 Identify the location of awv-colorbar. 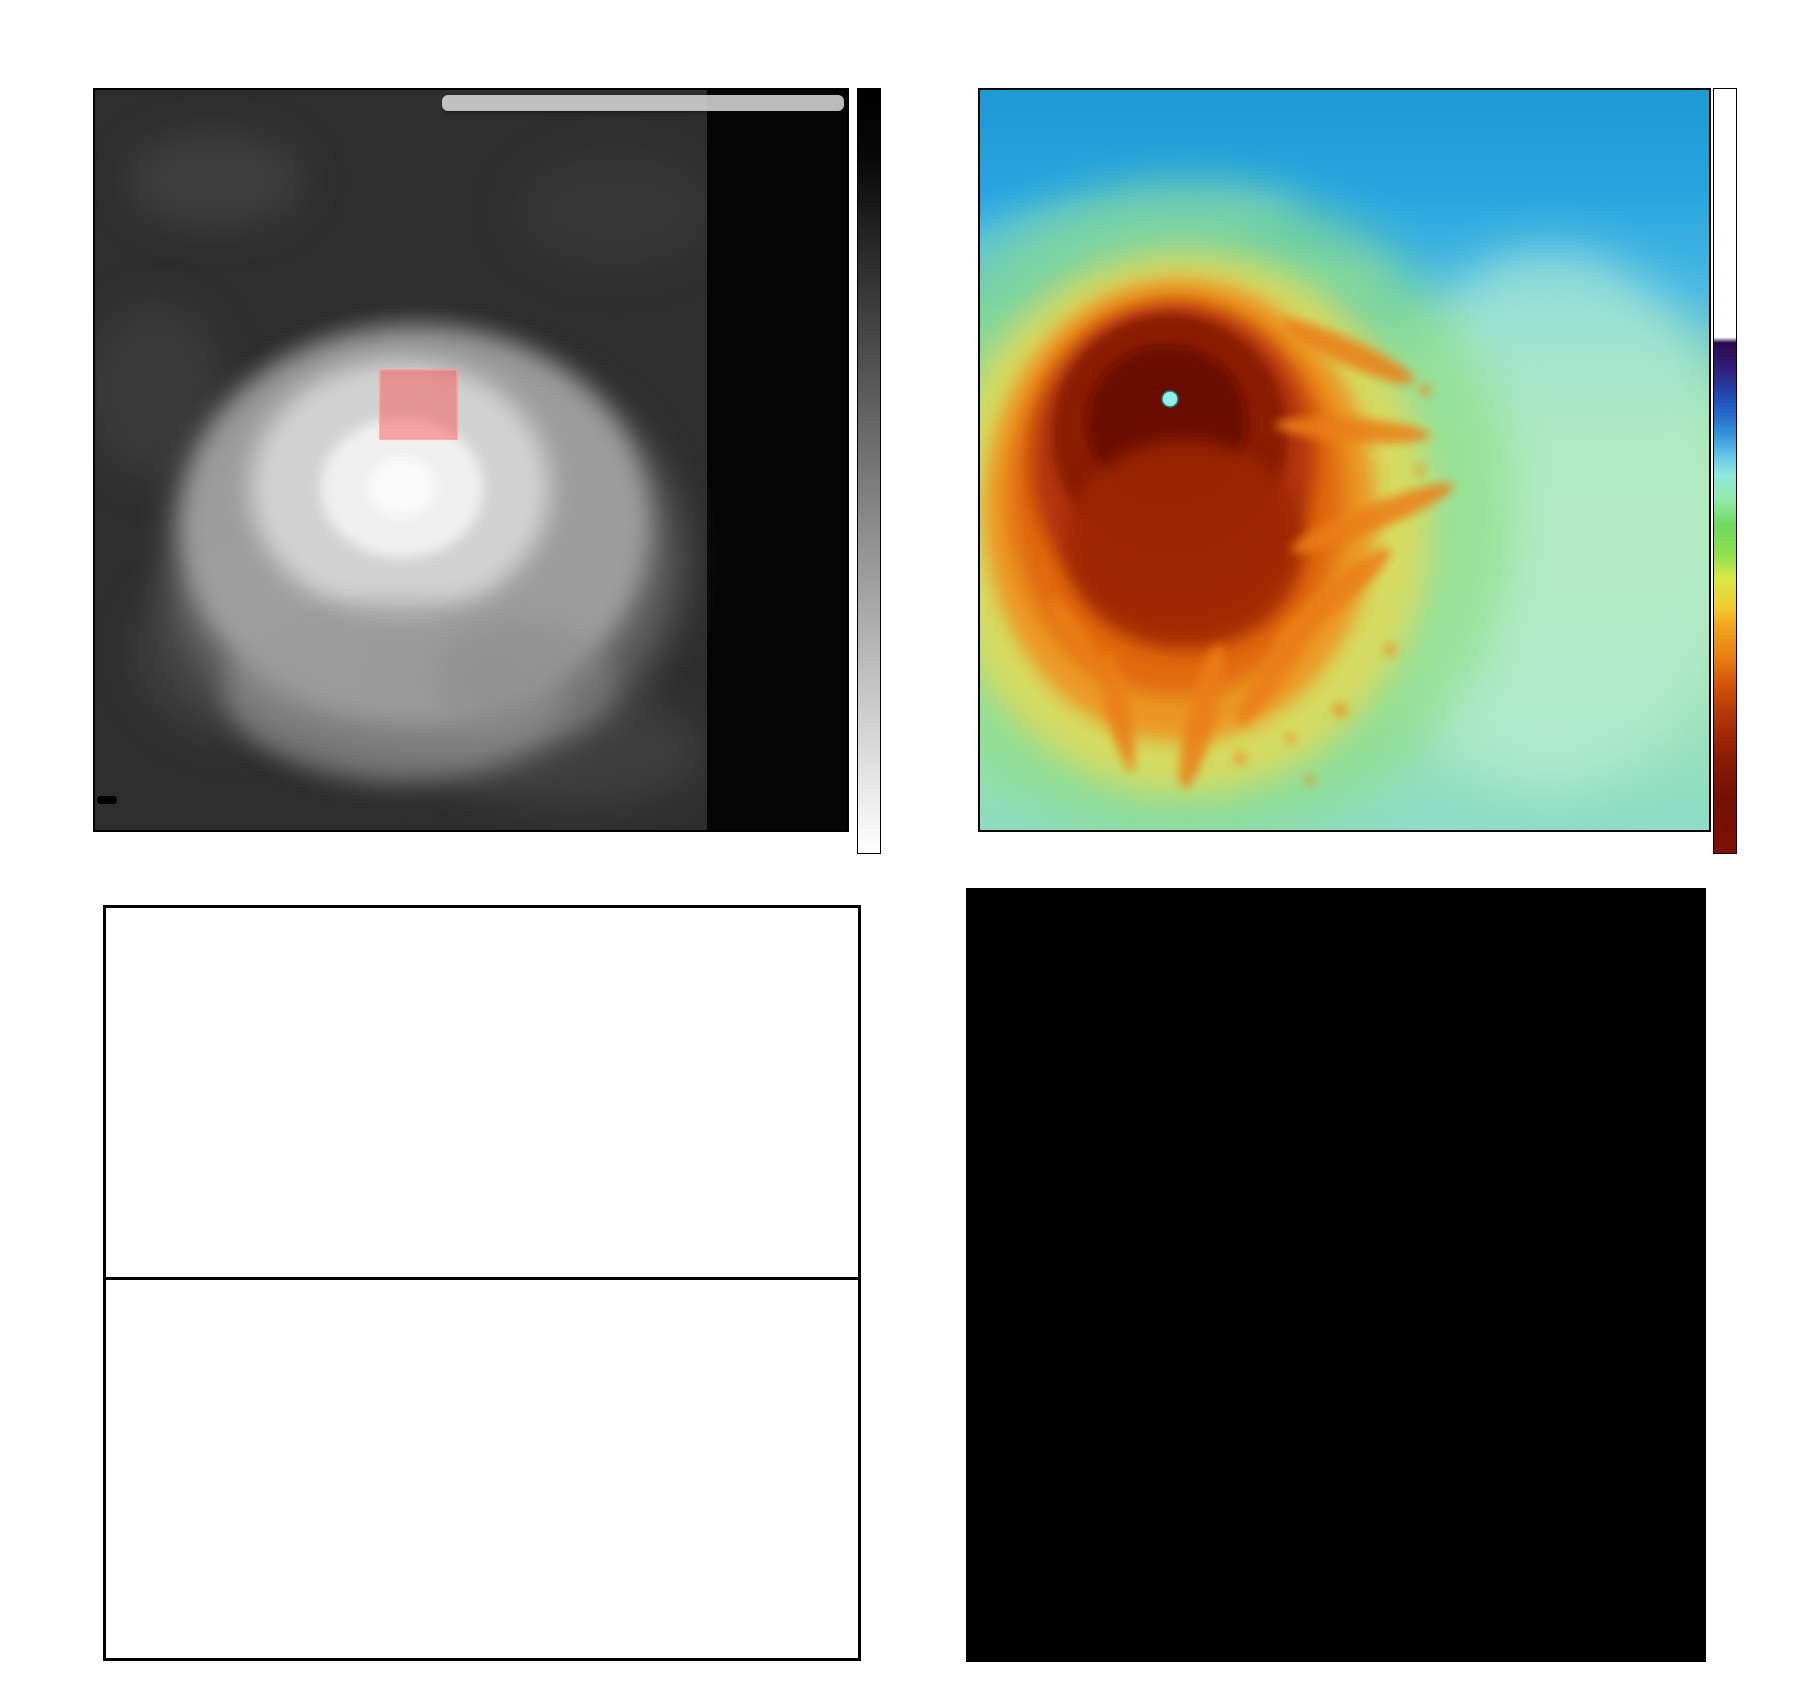
(1725, 471).